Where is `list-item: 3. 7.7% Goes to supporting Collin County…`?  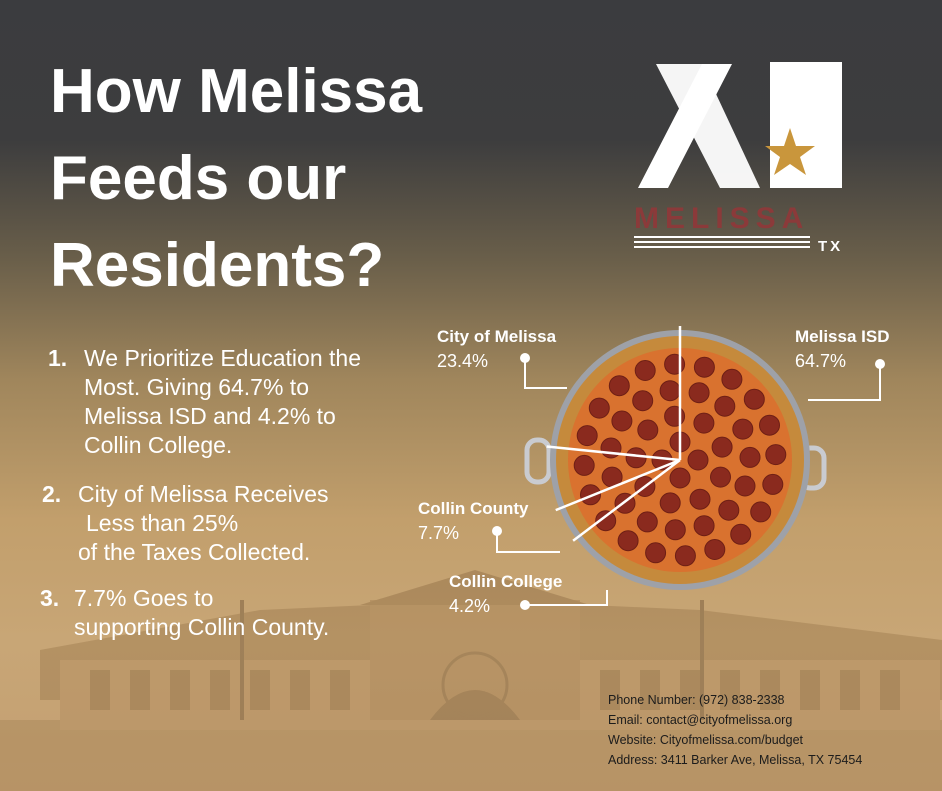
list-item: 3. 7.7% Goes to supporting Collin County… is located at coordinates (184, 612).